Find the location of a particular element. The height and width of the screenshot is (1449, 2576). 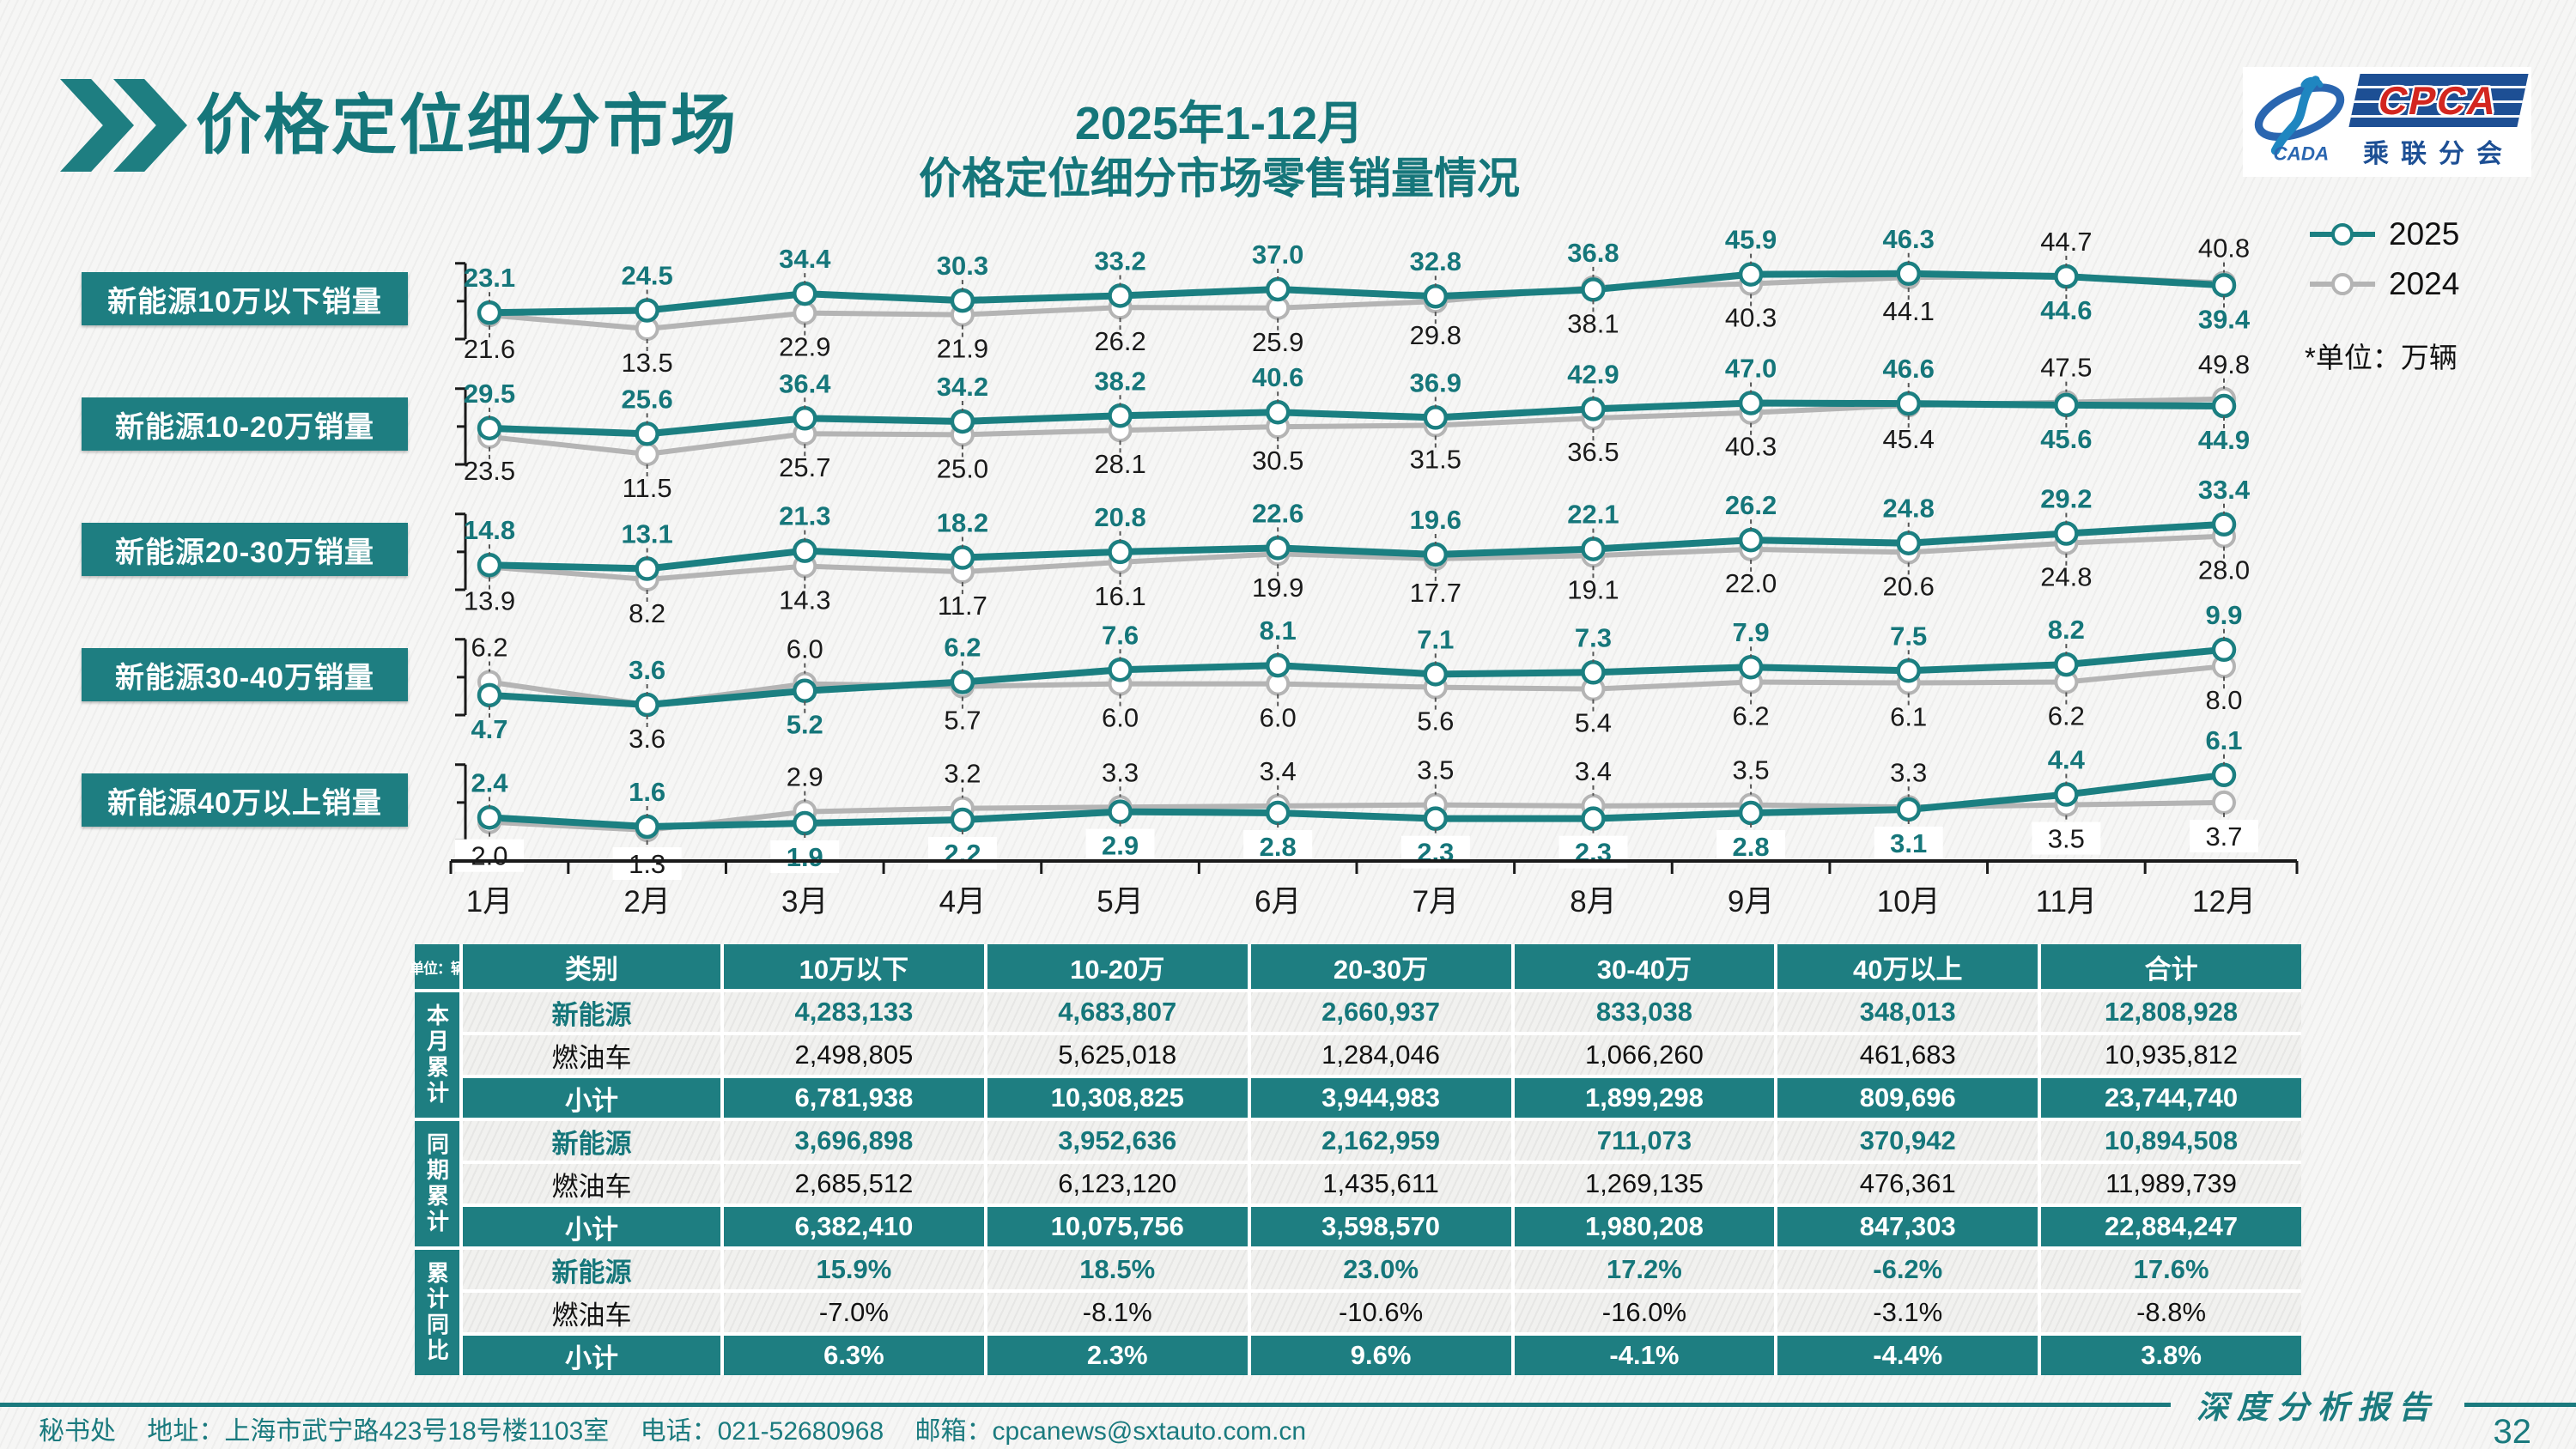

value-label: 26.2 is located at coordinates (1119, 341).